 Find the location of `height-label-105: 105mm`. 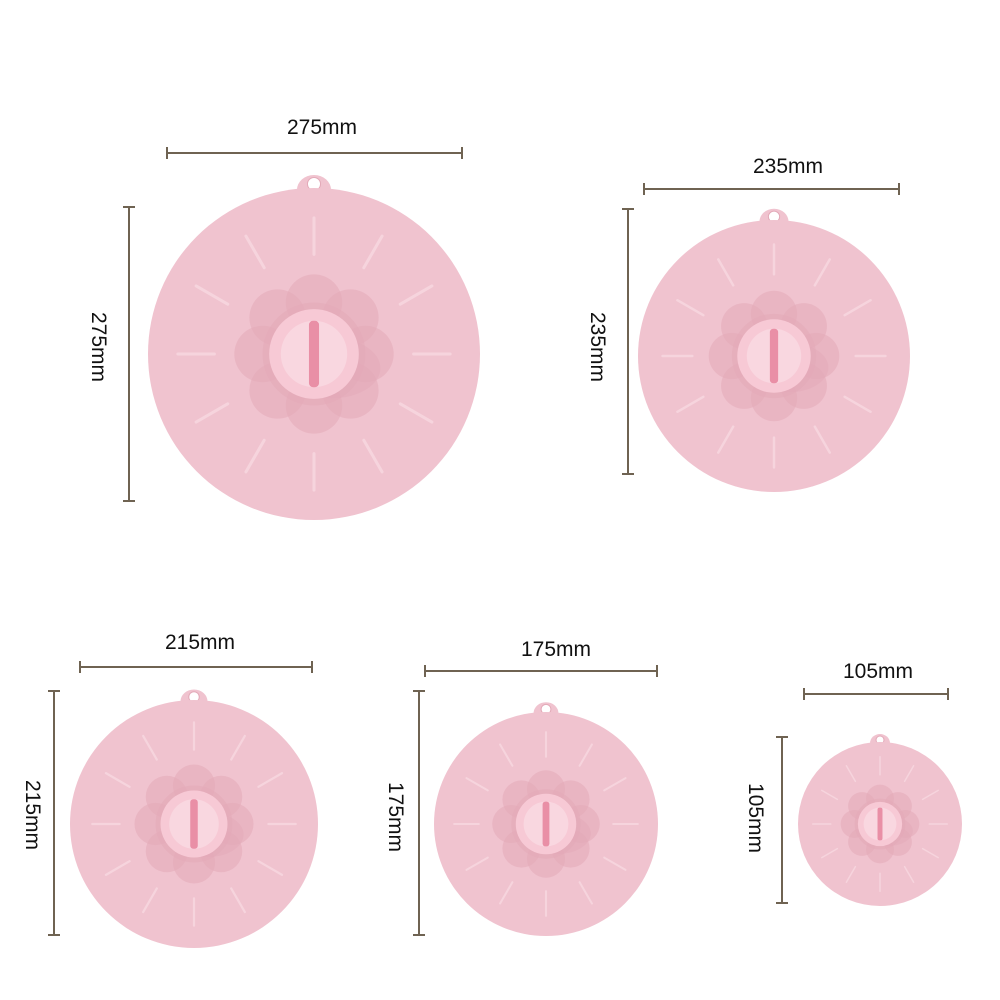

height-label-105: 105mm is located at coordinates (755, 818).